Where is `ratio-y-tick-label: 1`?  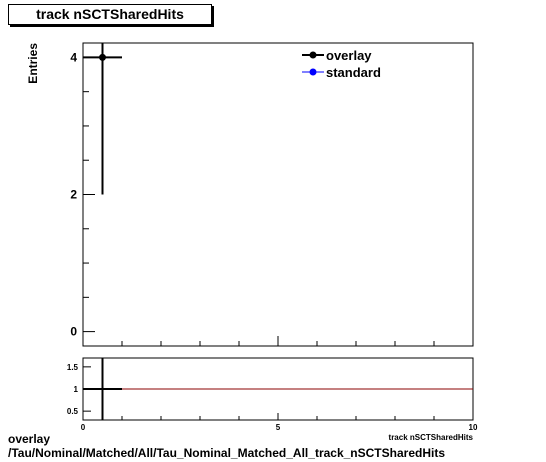
ratio-y-tick-label: 1 is located at coordinates (76, 389).